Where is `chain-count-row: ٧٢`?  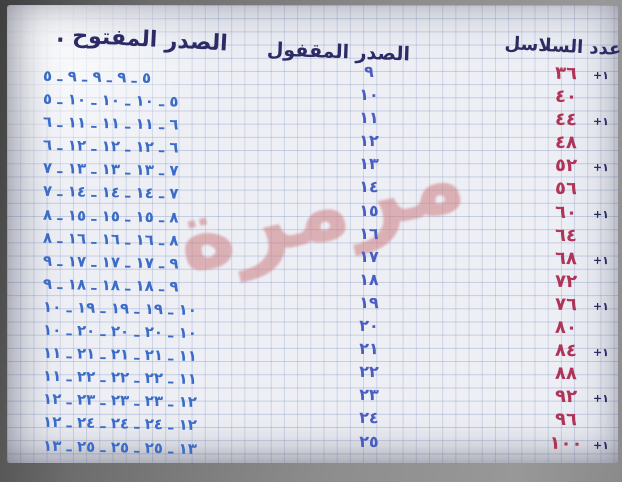
chain-count-row: ٧٢ is located at coordinates (565, 281).